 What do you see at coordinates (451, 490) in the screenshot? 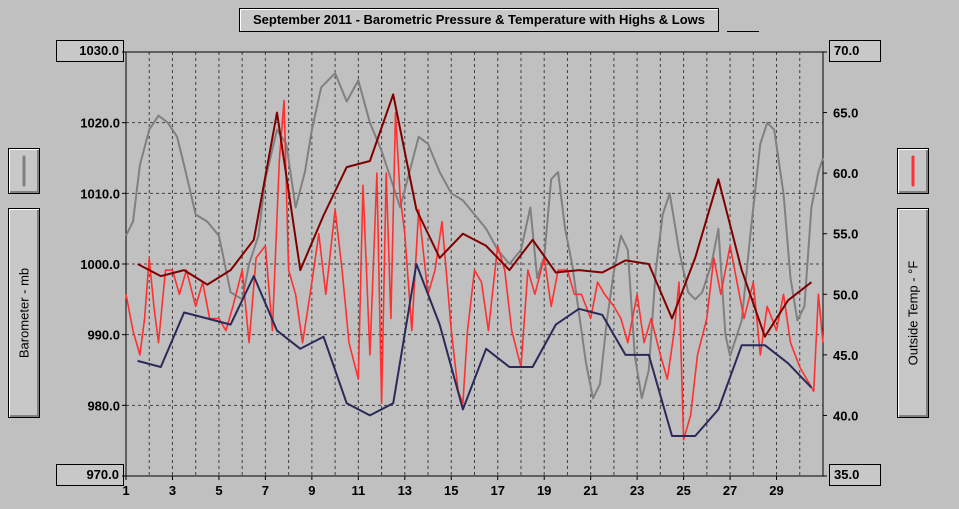
I see `x-axis-tick-label: 15` at bounding box center [451, 490].